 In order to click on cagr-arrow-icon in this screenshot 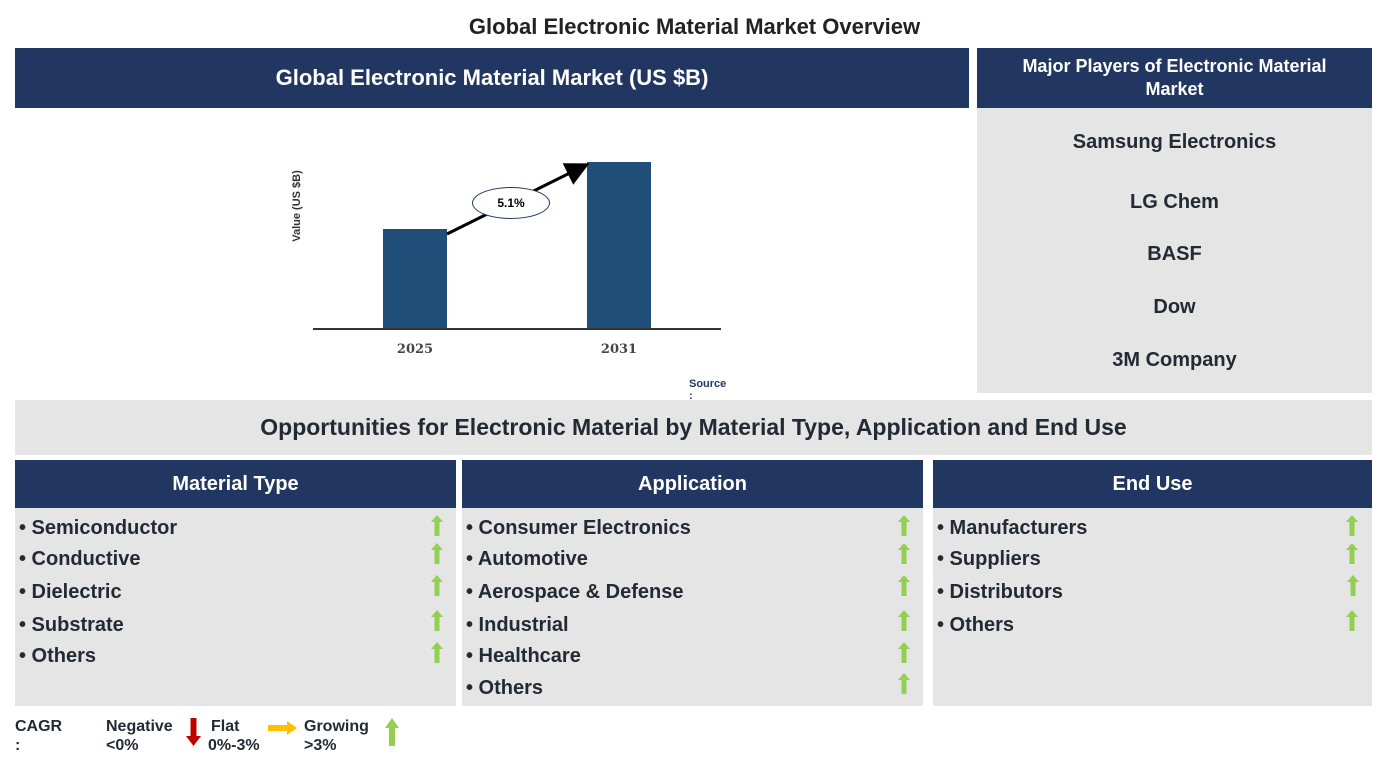, I will do `click(518, 199)`.